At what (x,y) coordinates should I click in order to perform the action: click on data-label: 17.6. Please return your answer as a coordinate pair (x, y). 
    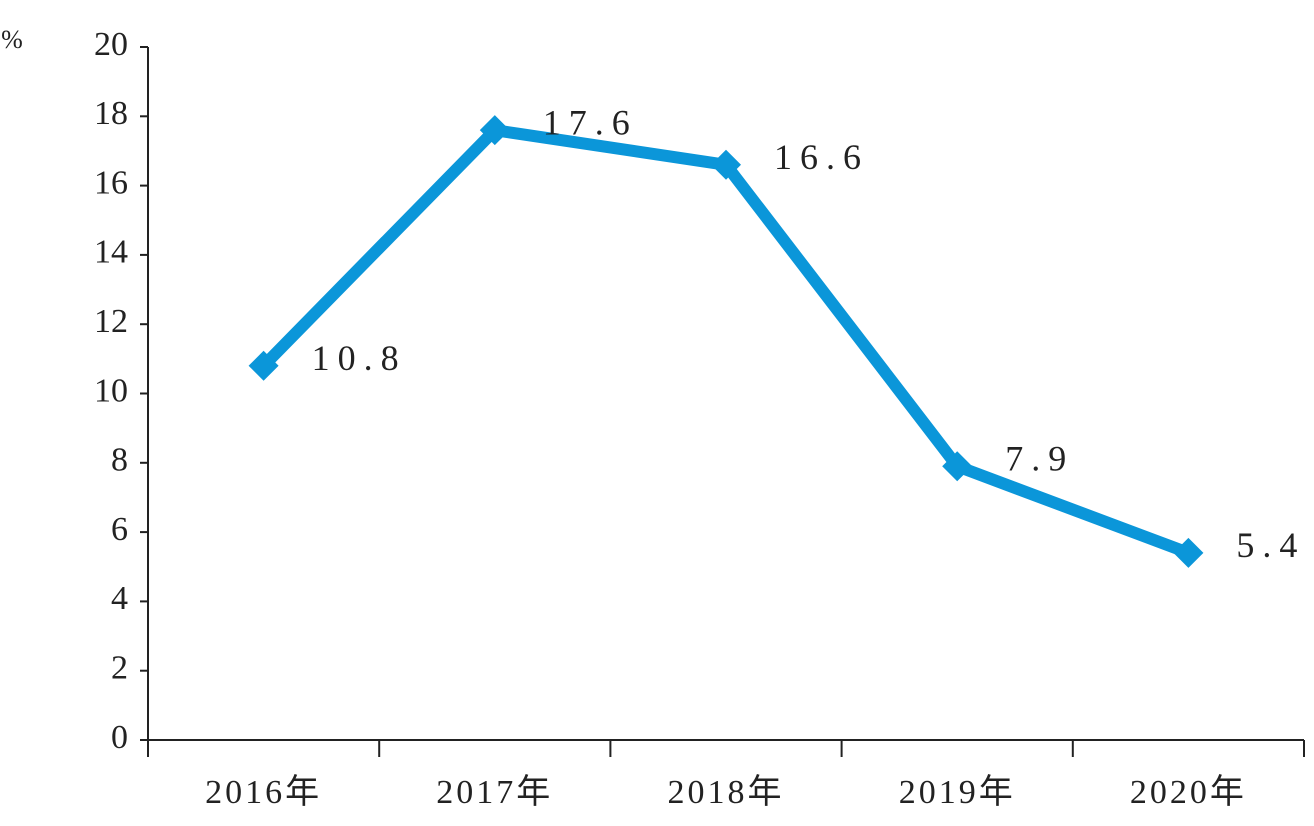
    Looking at the image, I should click on (590, 122).